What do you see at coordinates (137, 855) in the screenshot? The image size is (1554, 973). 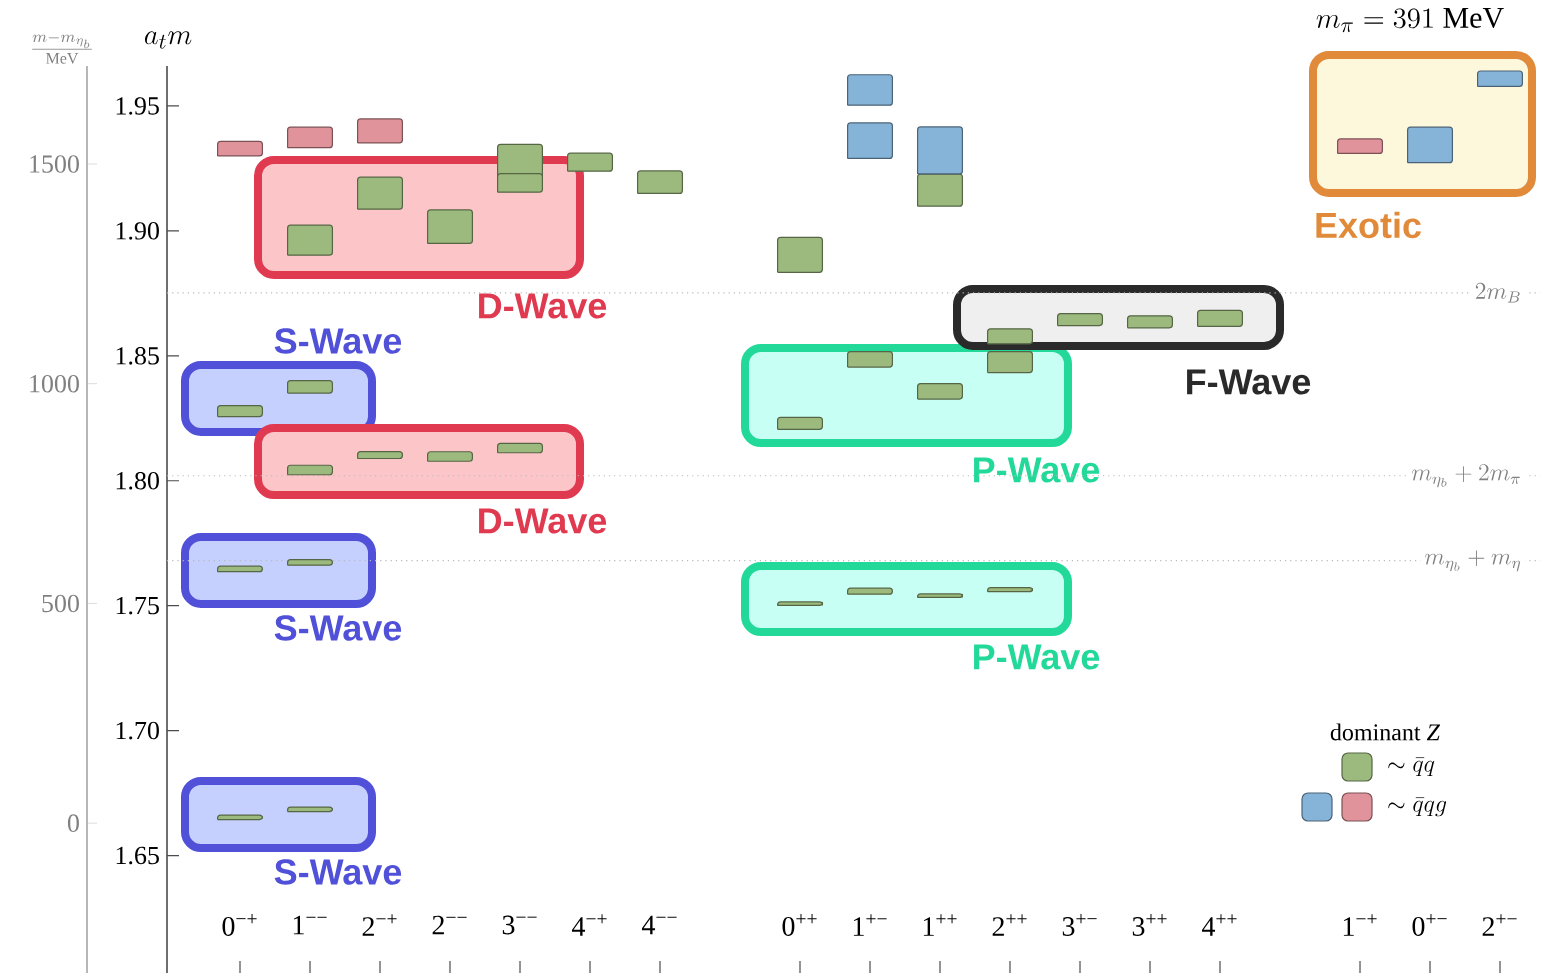 I see `y-tick-label: 1.65` at bounding box center [137, 855].